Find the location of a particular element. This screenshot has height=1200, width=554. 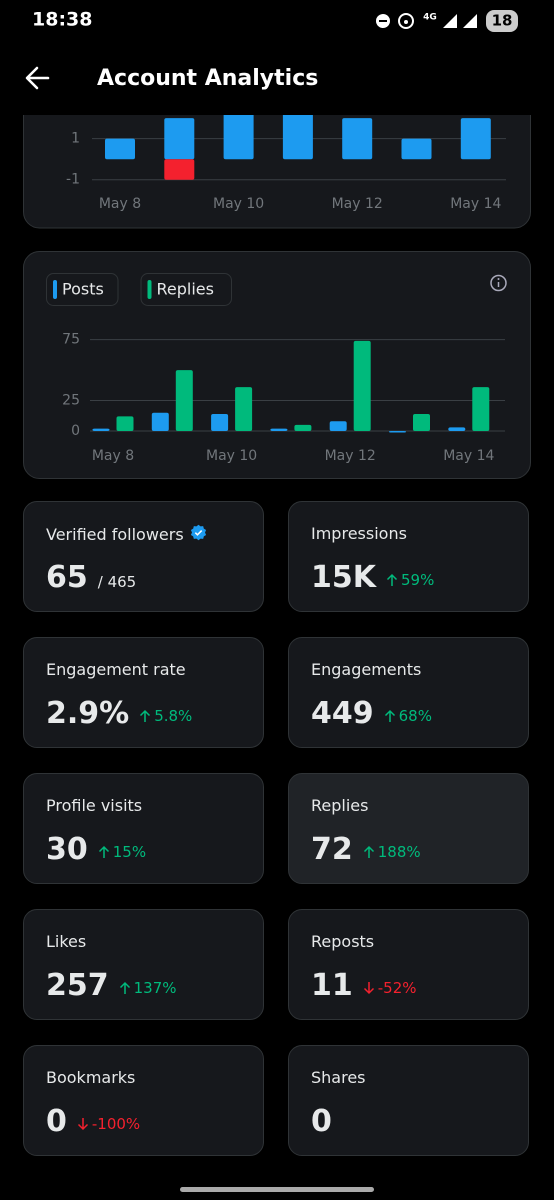

stat-card: Profile visits 30 15% is located at coordinates (143, 828).